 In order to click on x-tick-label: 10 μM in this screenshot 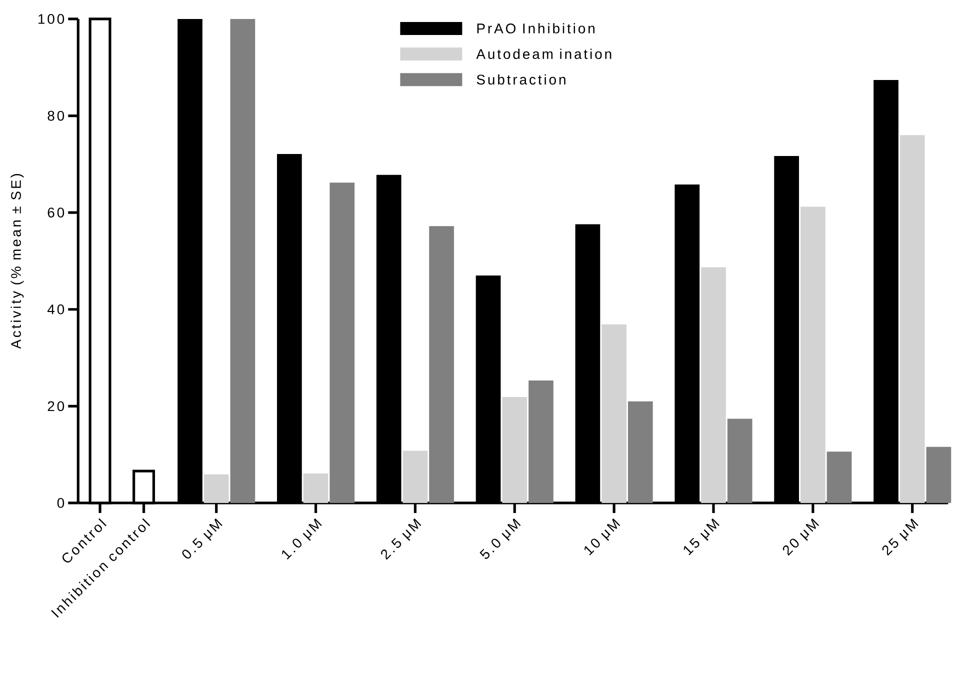, I will do `click(602, 537)`.